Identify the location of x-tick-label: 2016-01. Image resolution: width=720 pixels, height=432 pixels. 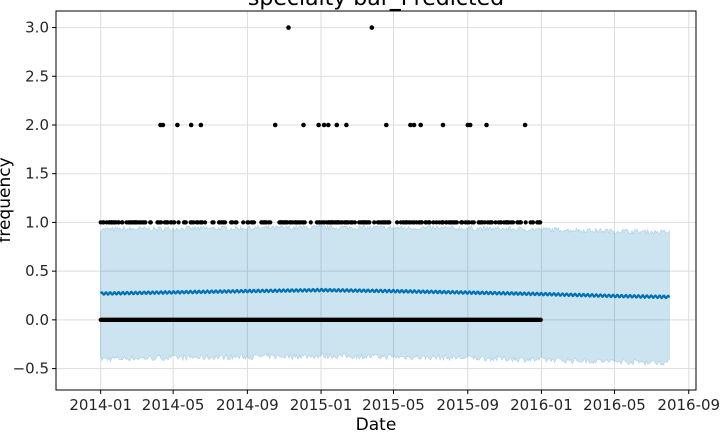
(541, 405).